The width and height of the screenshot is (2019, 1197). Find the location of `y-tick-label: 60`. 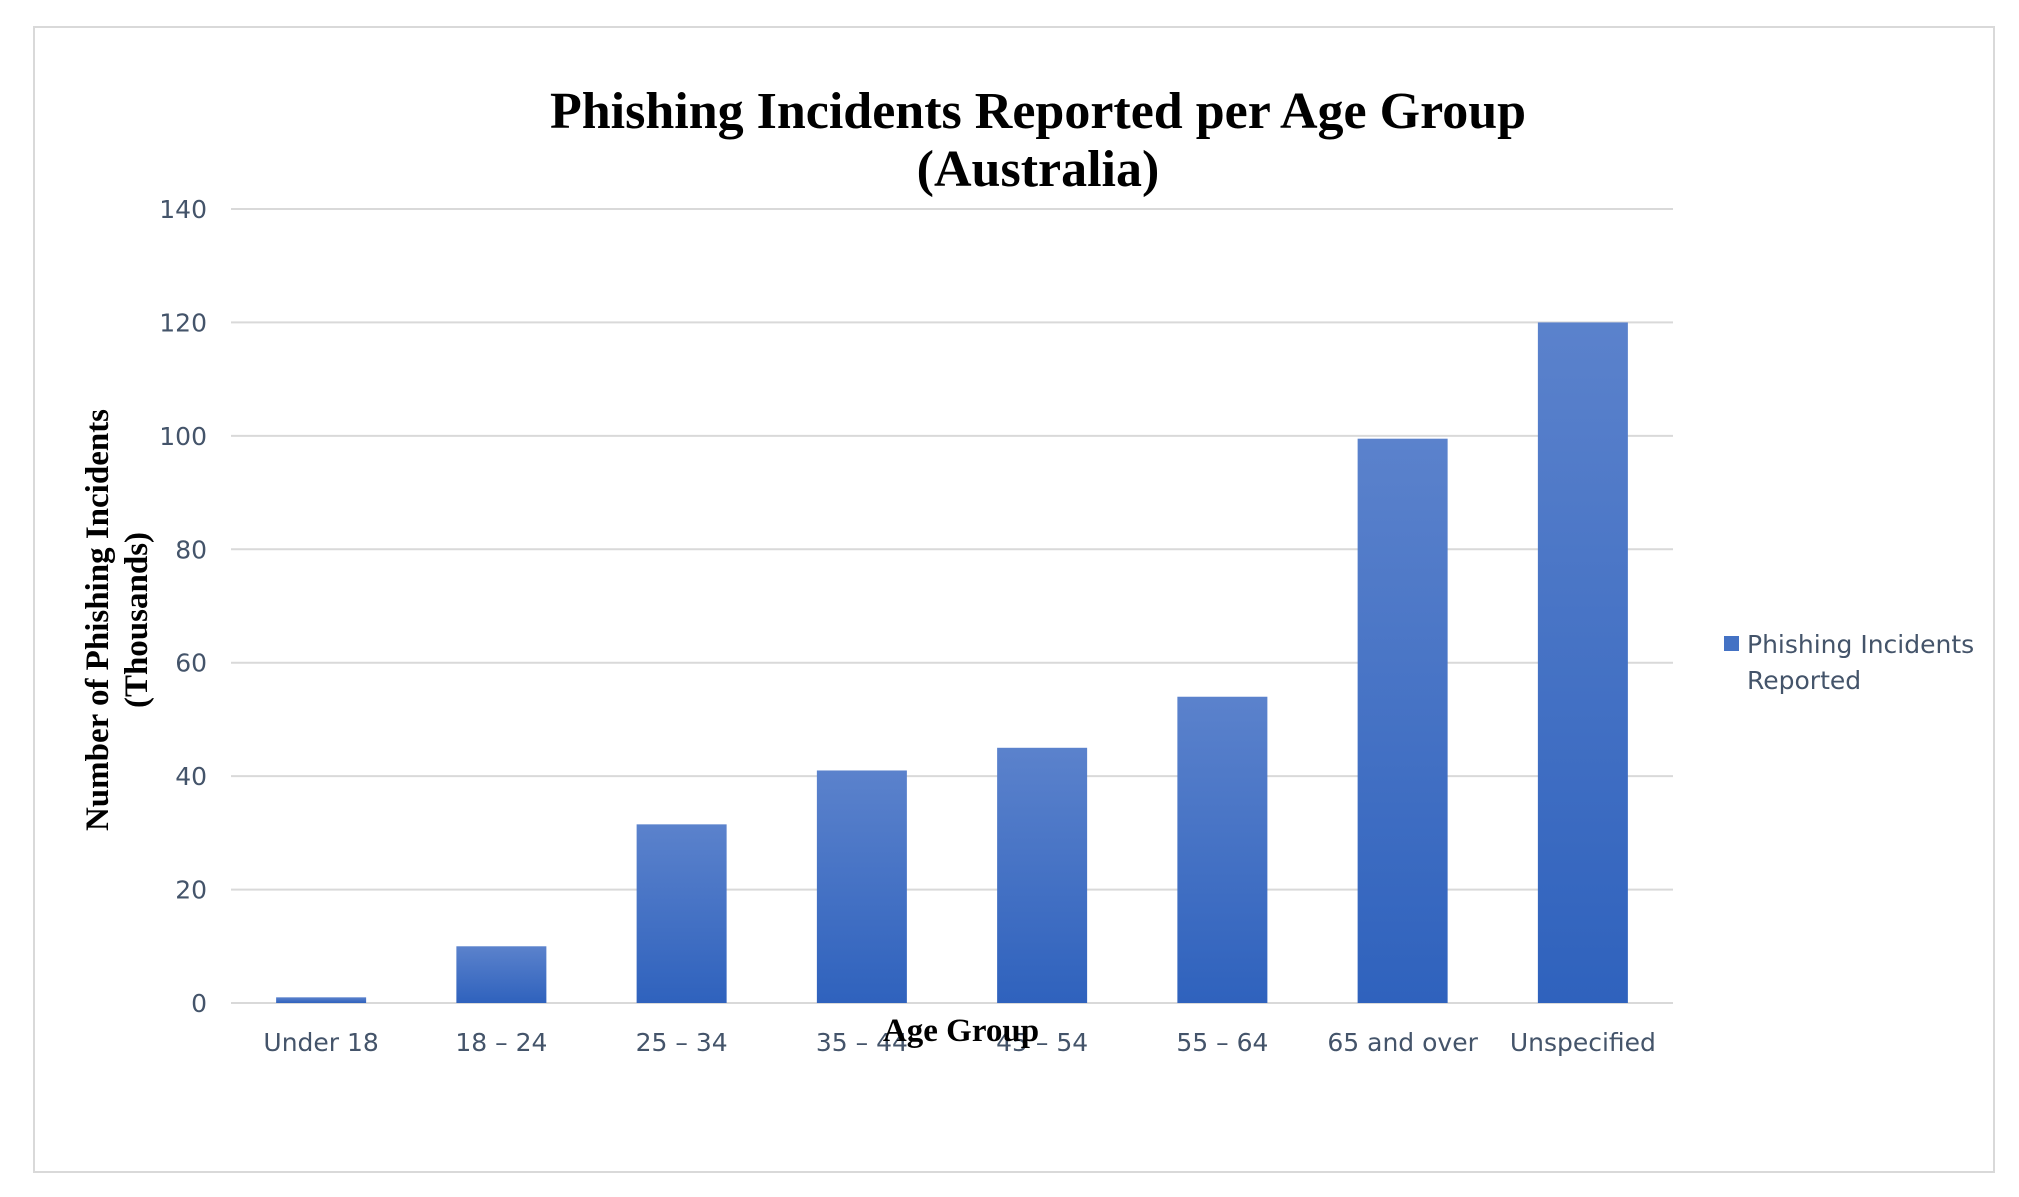

y-tick-label: 60 is located at coordinates (191, 663).